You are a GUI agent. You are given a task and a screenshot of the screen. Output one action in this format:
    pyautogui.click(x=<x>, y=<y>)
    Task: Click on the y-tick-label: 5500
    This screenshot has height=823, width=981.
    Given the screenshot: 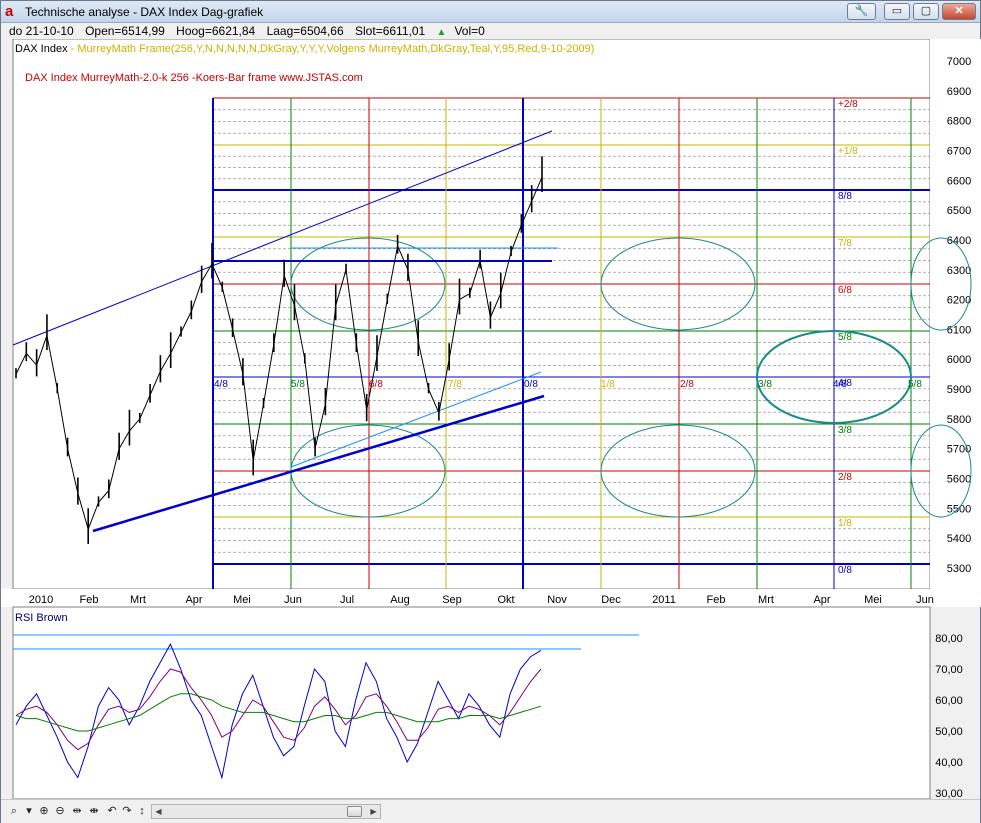 What is the action you would take?
    pyautogui.click(x=959, y=509)
    